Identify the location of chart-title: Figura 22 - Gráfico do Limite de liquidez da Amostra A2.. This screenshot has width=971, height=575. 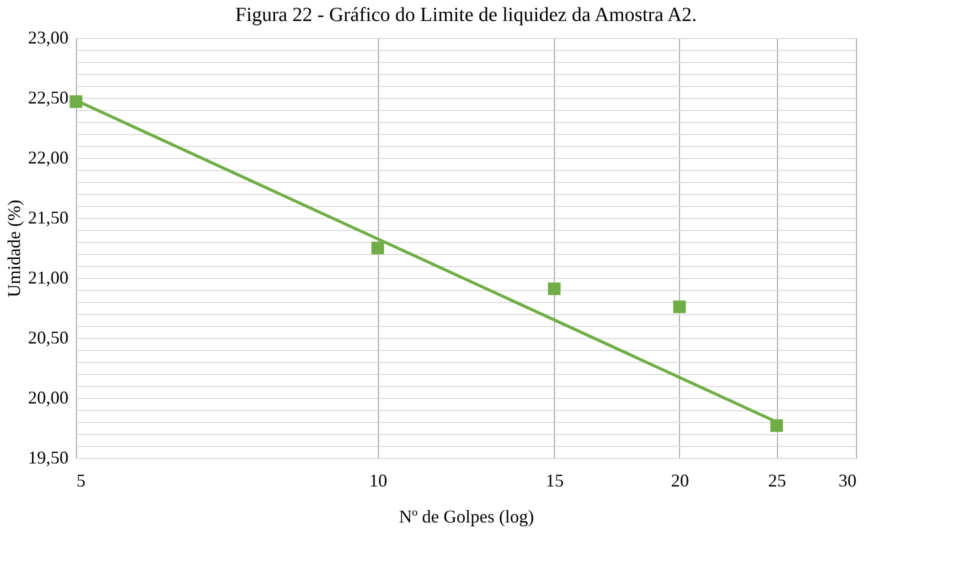
(466, 15).